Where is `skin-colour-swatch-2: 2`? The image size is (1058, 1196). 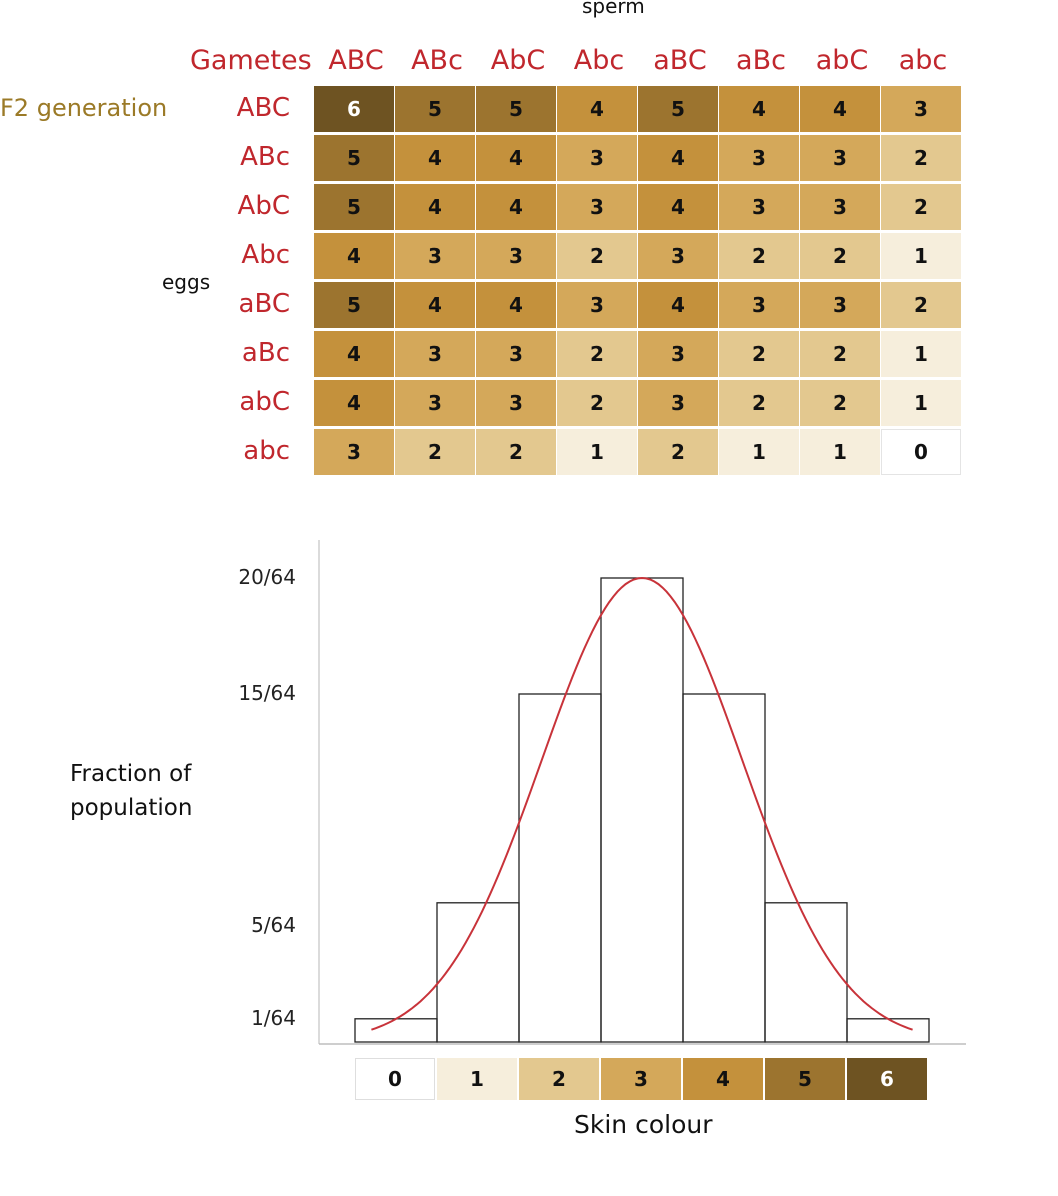 skin-colour-swatch-2: 2 is located at coordinates (559, 1079).